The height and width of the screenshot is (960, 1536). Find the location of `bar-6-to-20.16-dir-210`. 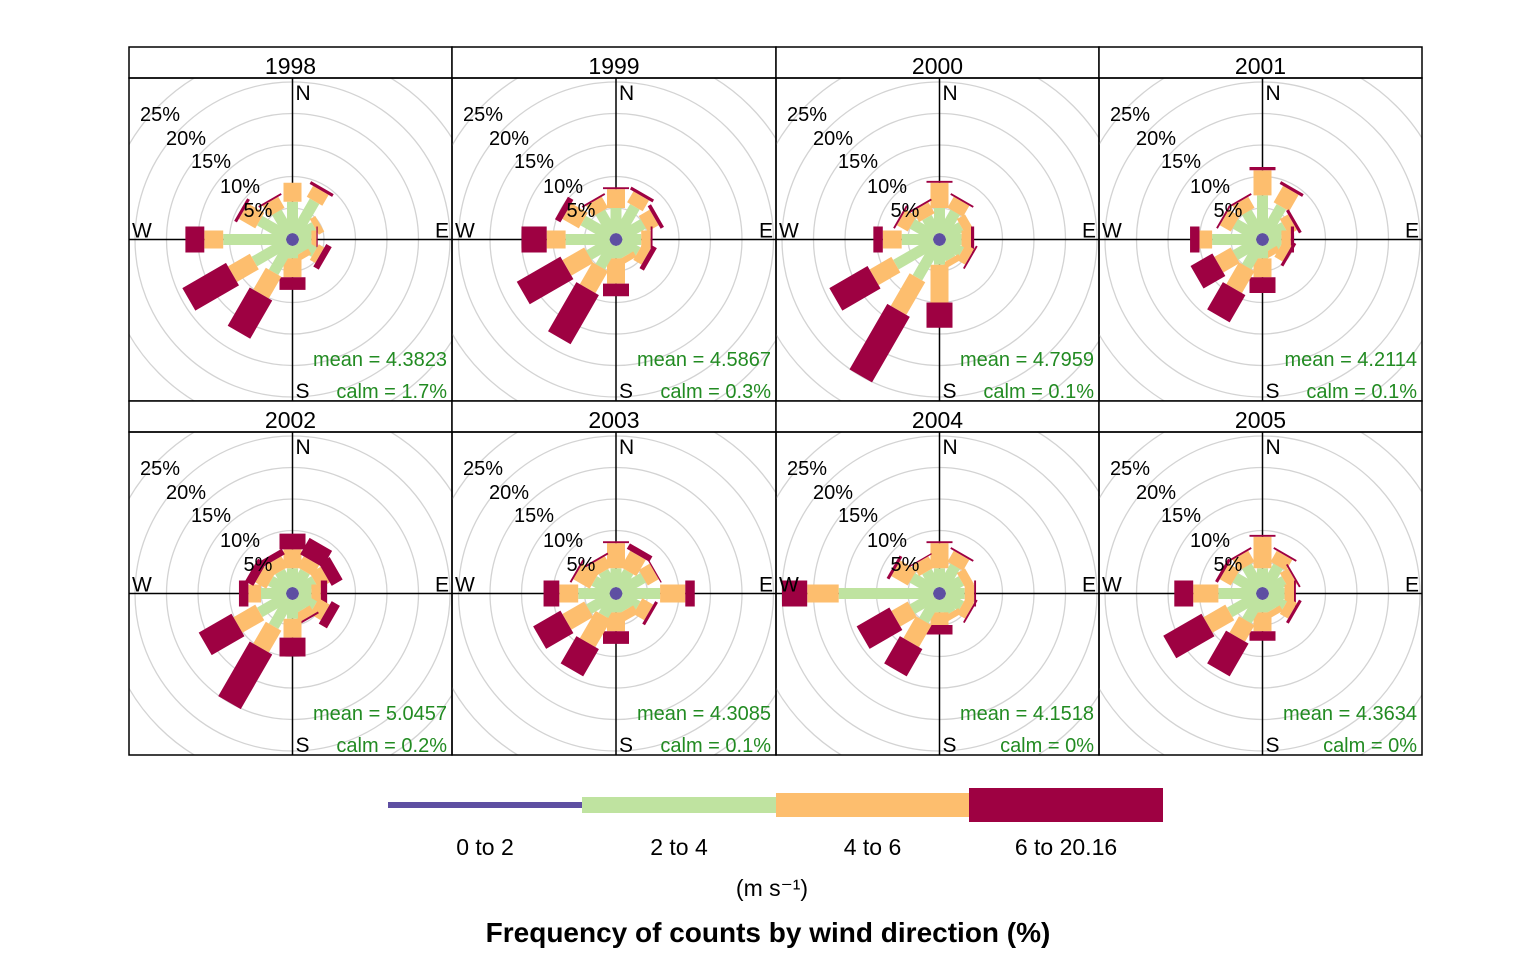

bar-6-to-20.16-dir-210 is located at coordinates (1226, 302).